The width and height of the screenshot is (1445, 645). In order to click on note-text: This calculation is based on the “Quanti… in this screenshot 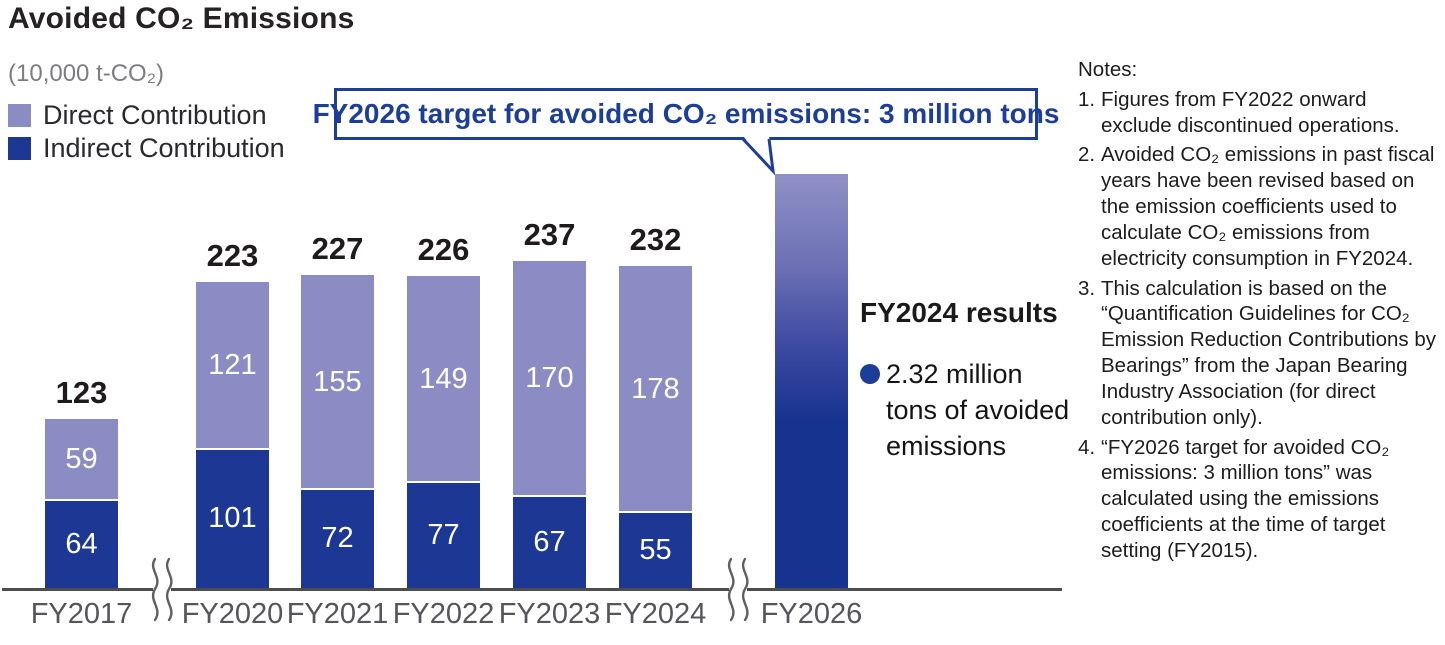, I will do `click(1268, 352)`.